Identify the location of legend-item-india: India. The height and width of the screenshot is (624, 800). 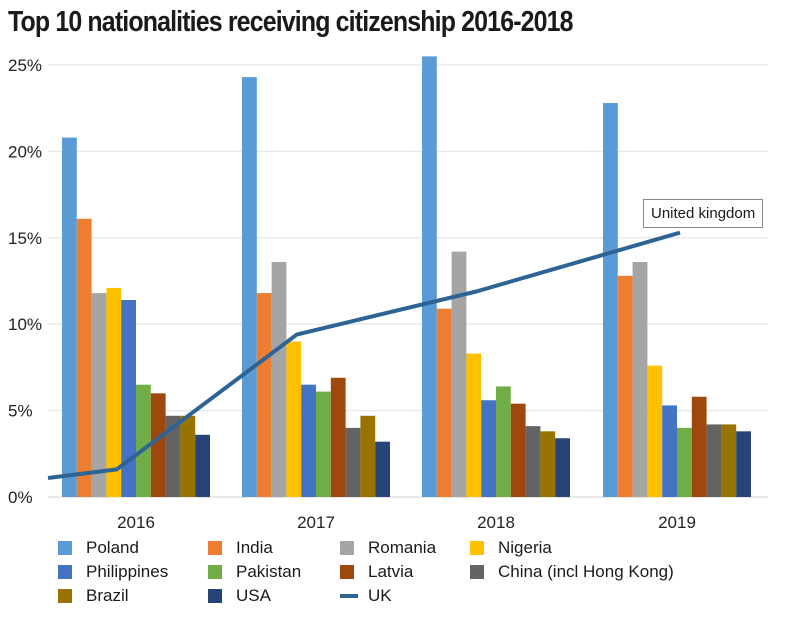
(240, 548).